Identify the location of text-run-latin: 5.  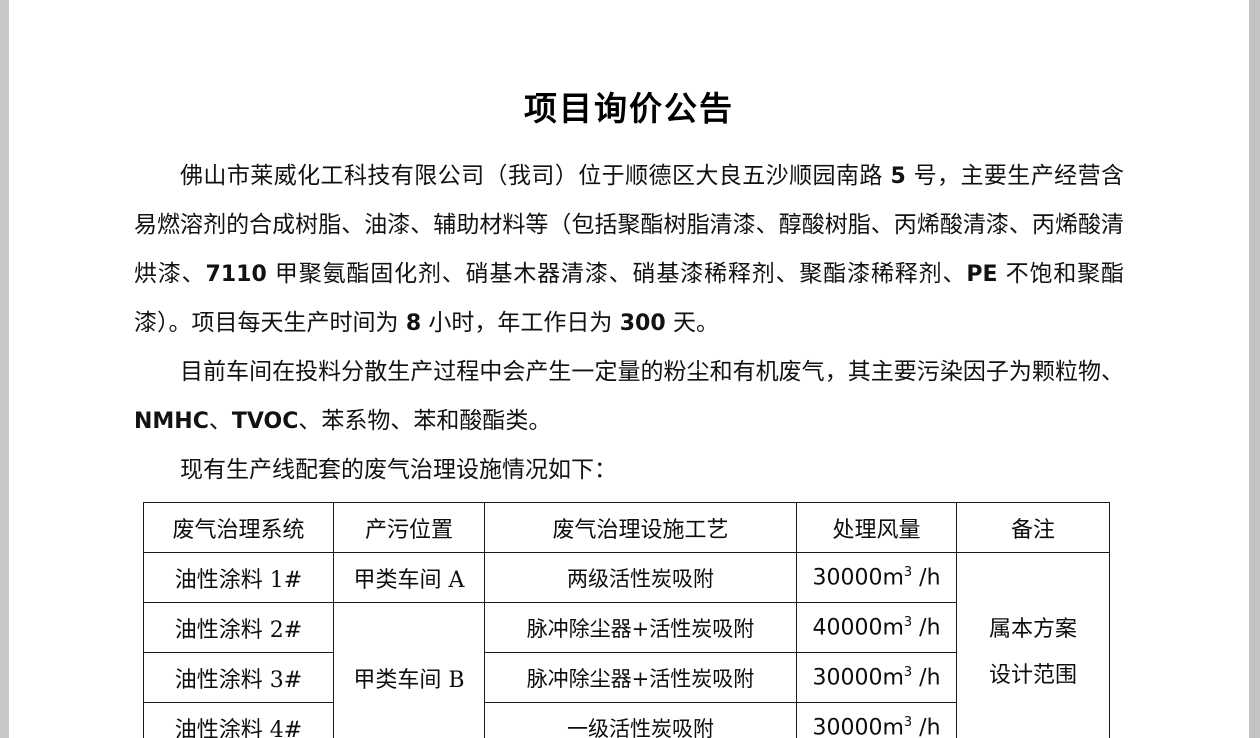
(898, 176).